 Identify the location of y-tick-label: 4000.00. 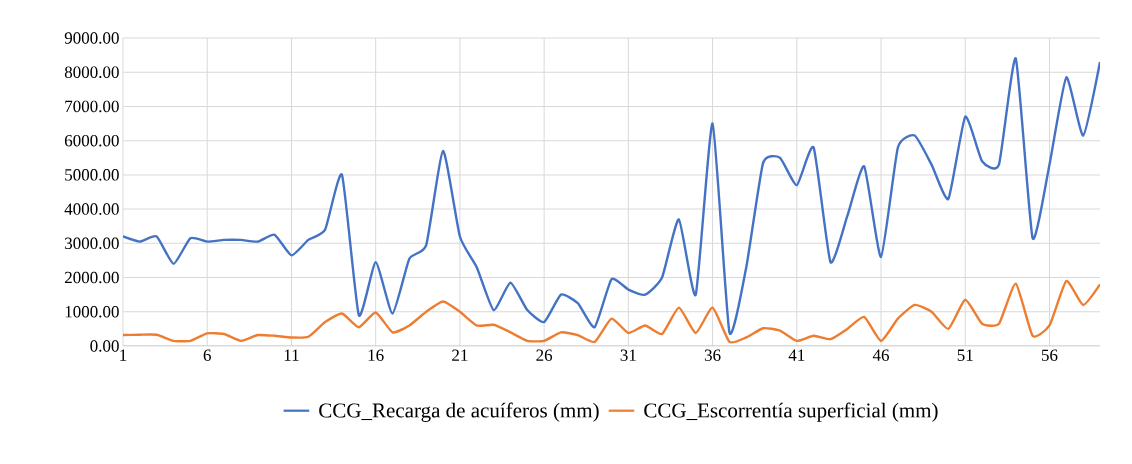
(91, 209).